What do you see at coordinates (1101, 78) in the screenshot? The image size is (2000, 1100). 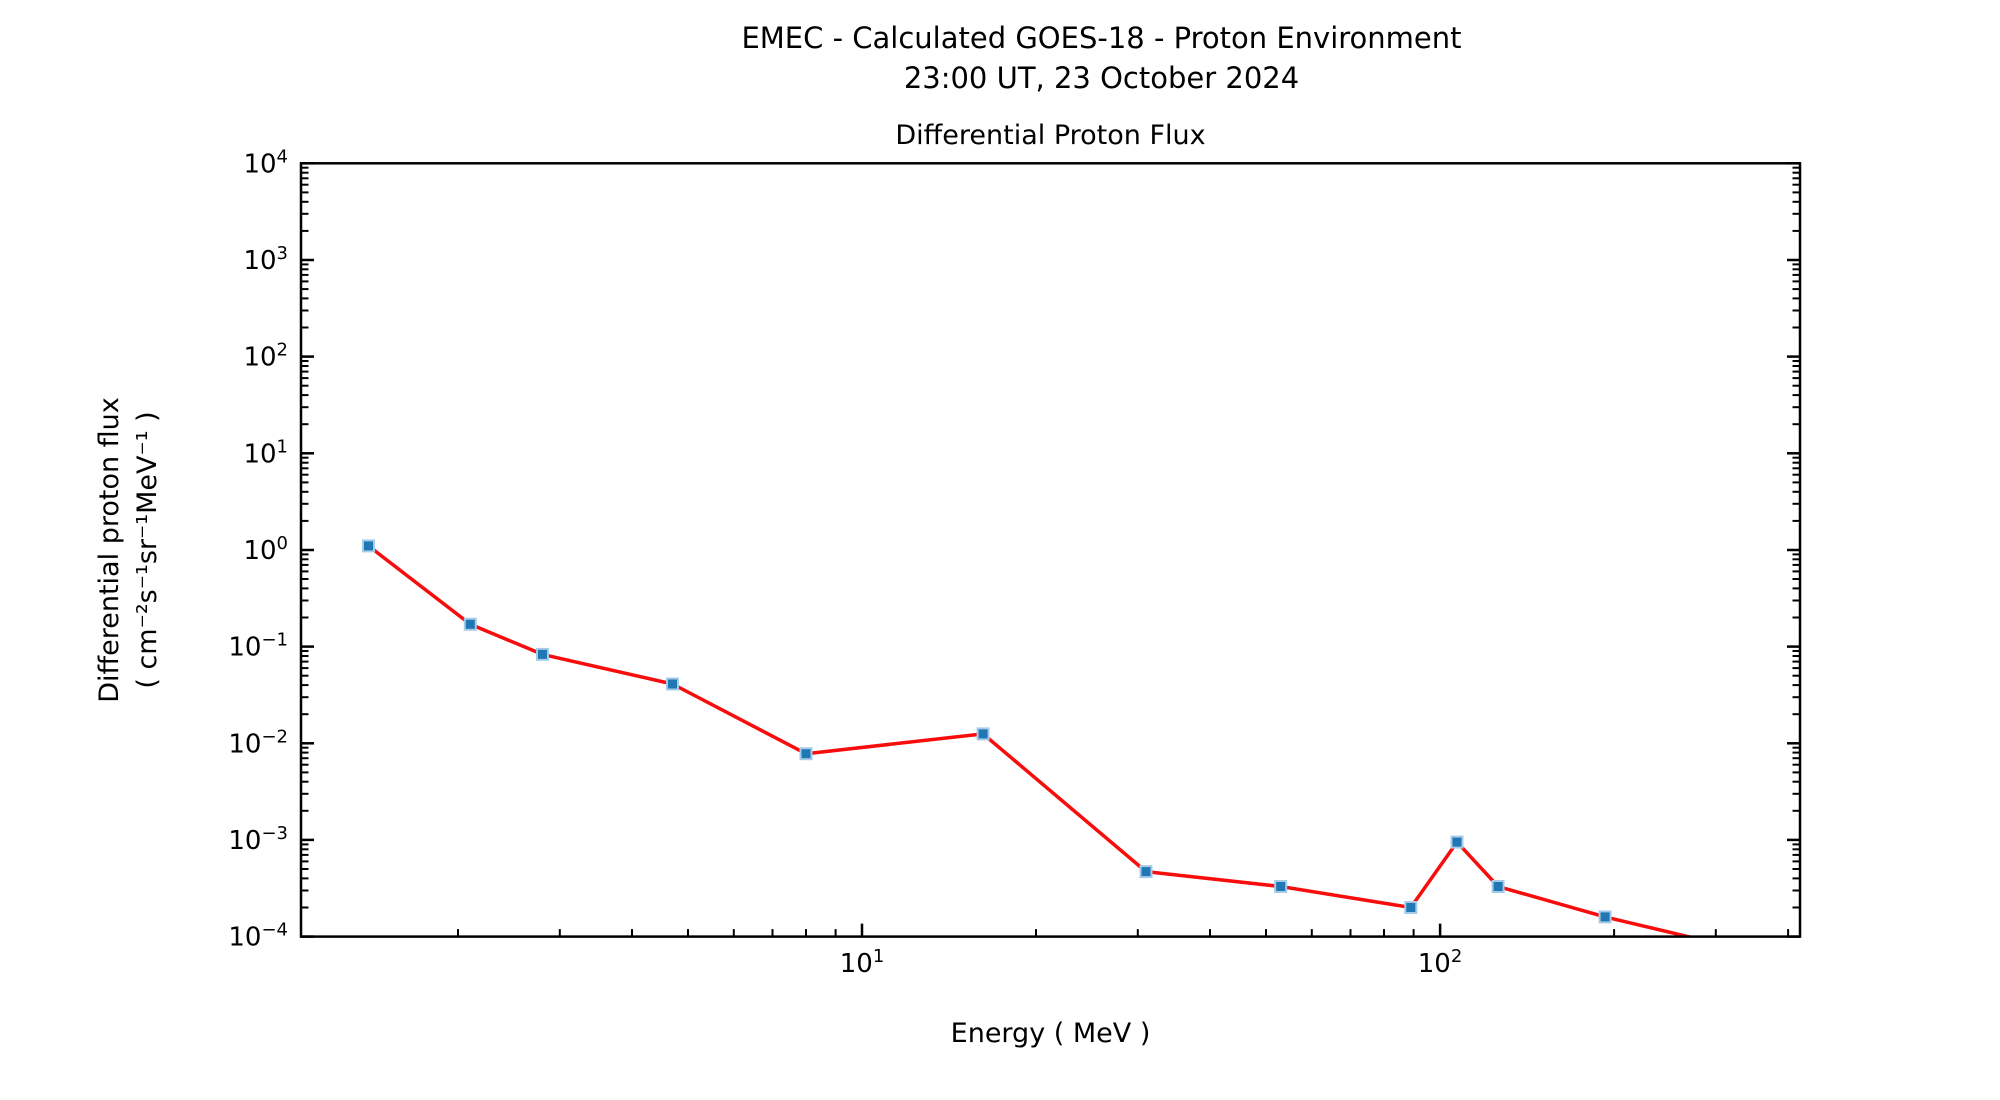 I see `figure-title-line2: 23:00 UT, 23 October 2024` at bounding box center [1101, 78].